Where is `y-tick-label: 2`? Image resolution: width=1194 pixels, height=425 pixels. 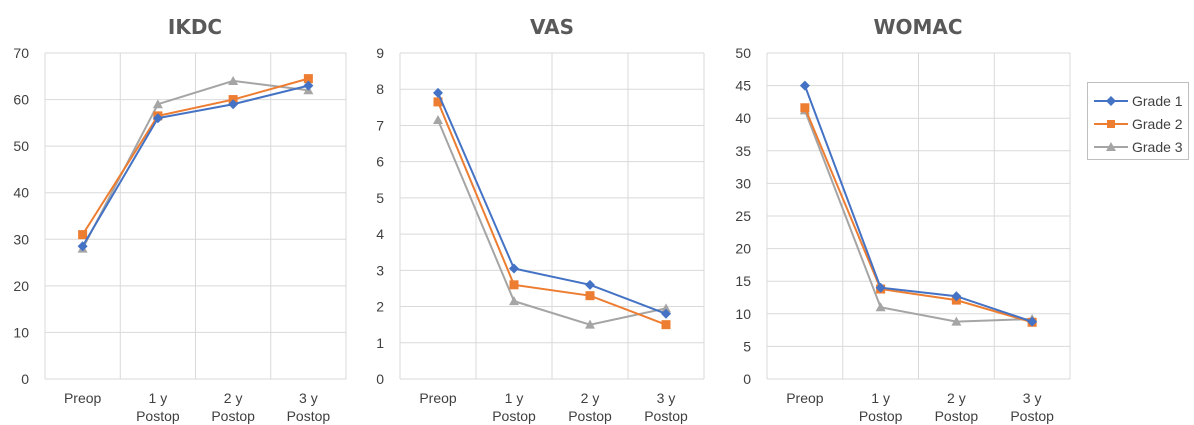
y-tick-label: 2 is located at coordinates (380, 307).